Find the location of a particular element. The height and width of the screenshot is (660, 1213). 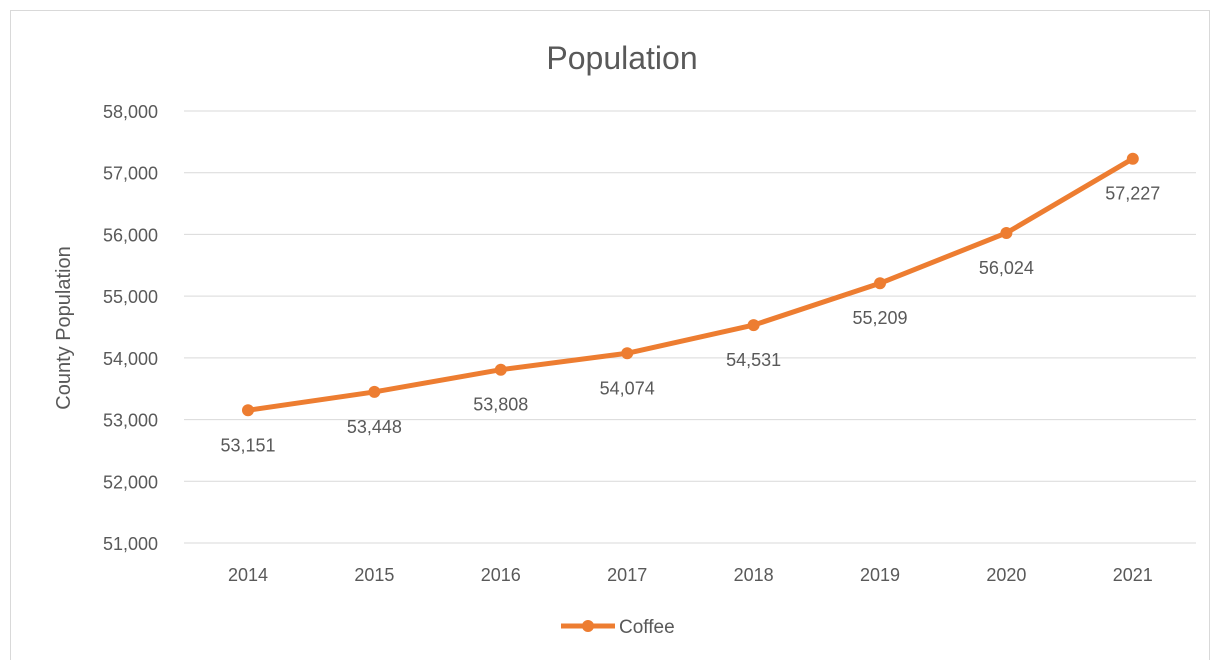

x-tick-label-2018: 2018 is located at coordinates (754, 575).